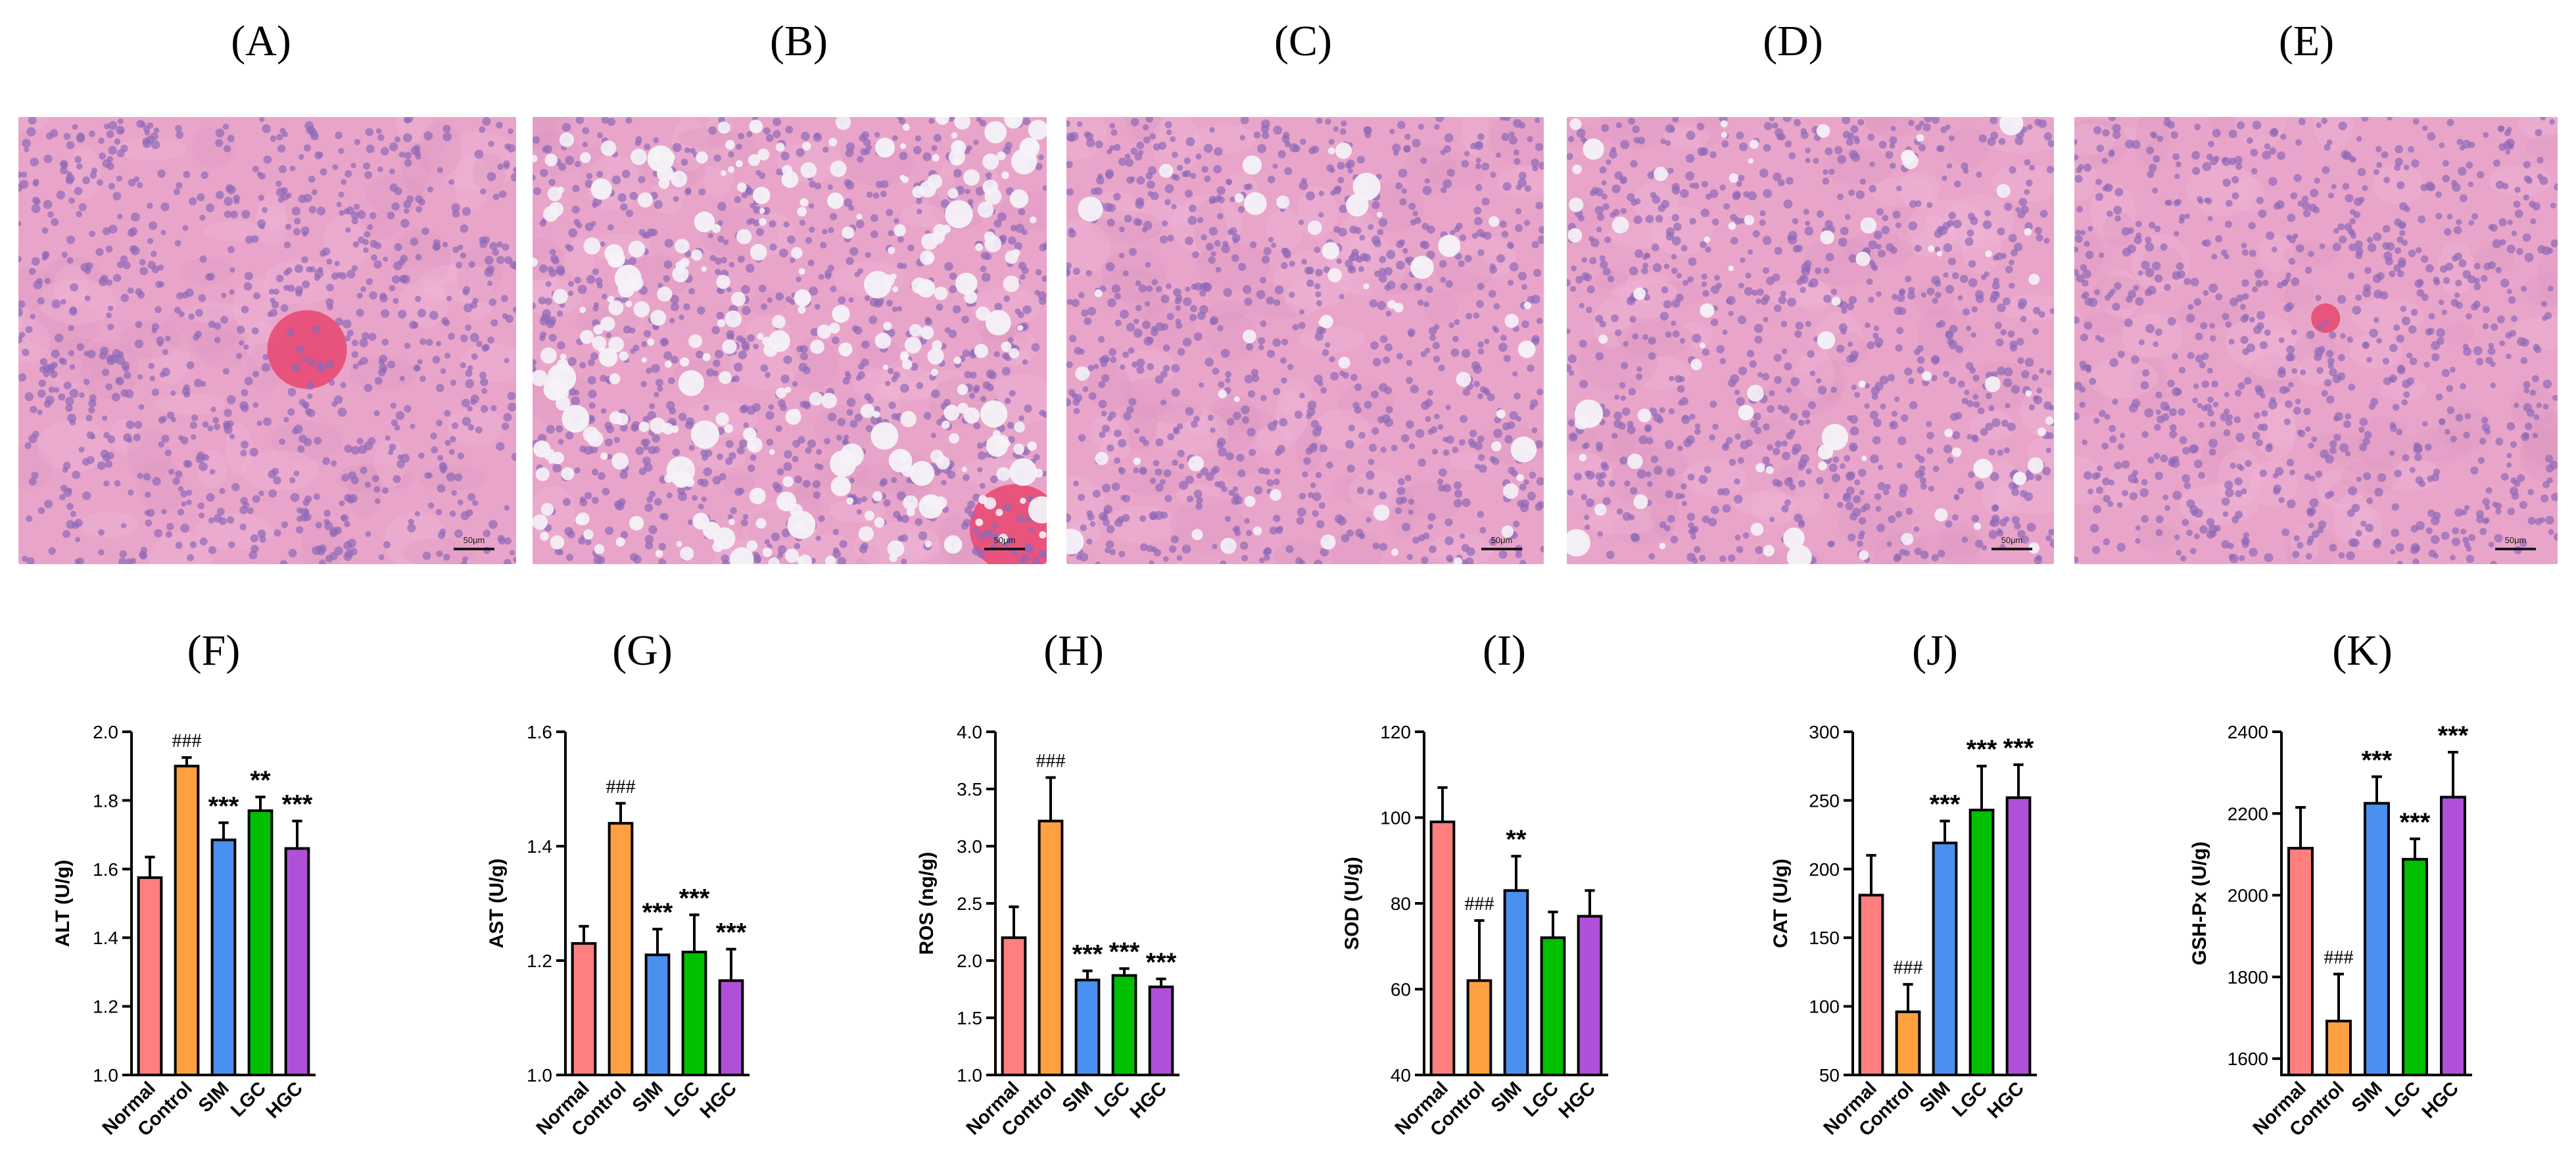 Image resolution: width=2576 pixels, height=1169 pixels. I want to click on y-tick-label: 60, so click(1401, 990).